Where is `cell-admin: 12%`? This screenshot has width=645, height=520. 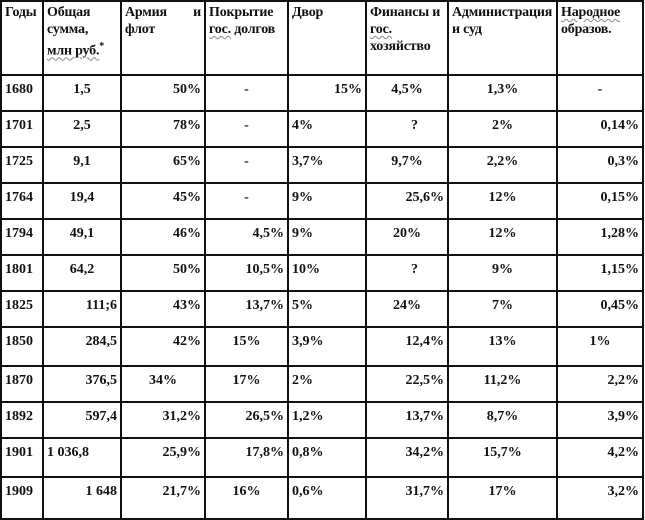 cell-admin: 12% is located at coordinates (502, 237).